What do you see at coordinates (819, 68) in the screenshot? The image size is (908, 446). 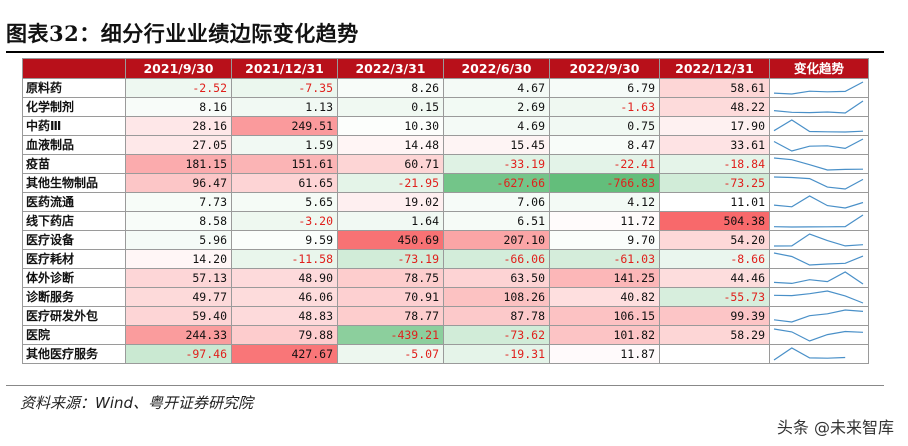 I see `header-trend: 变化趋势` at bounding box center [819, 68].